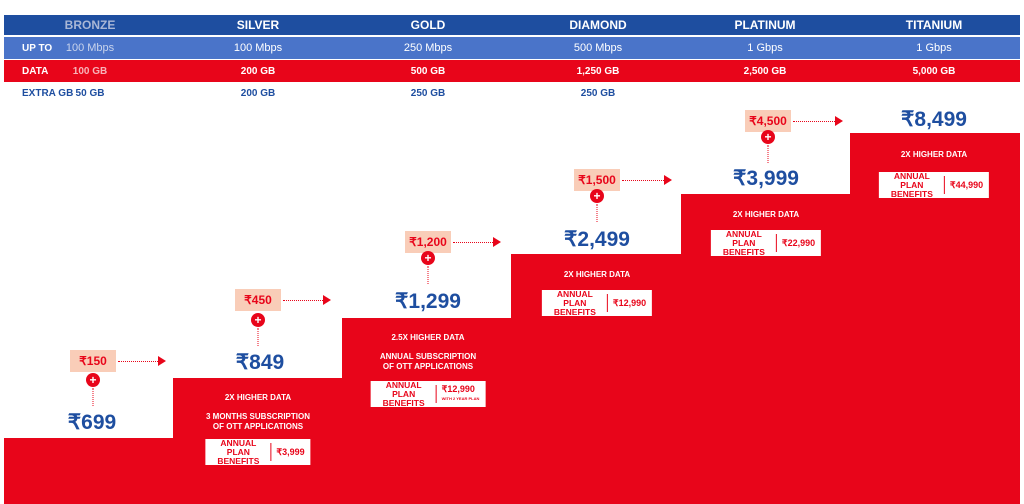 This screenshot has width=1024, height=504. What do you see at coordinates (90, 48) in the screenshot?
I see `speed-bronze: 100 Mbps` at bounding box center [90, 48].